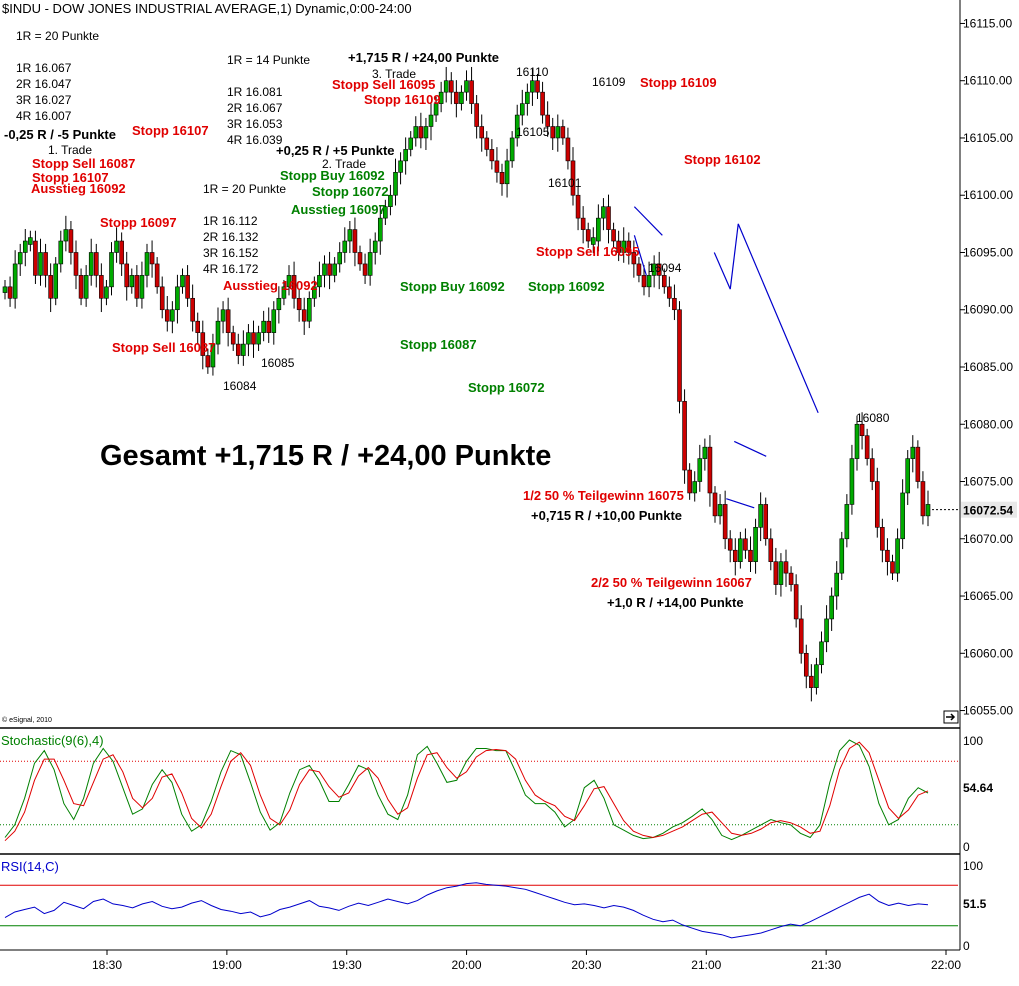  I want to click on partial-profit-2-annotation: 2/2 50 % Teilgewinn 16067, so click(671, 582).